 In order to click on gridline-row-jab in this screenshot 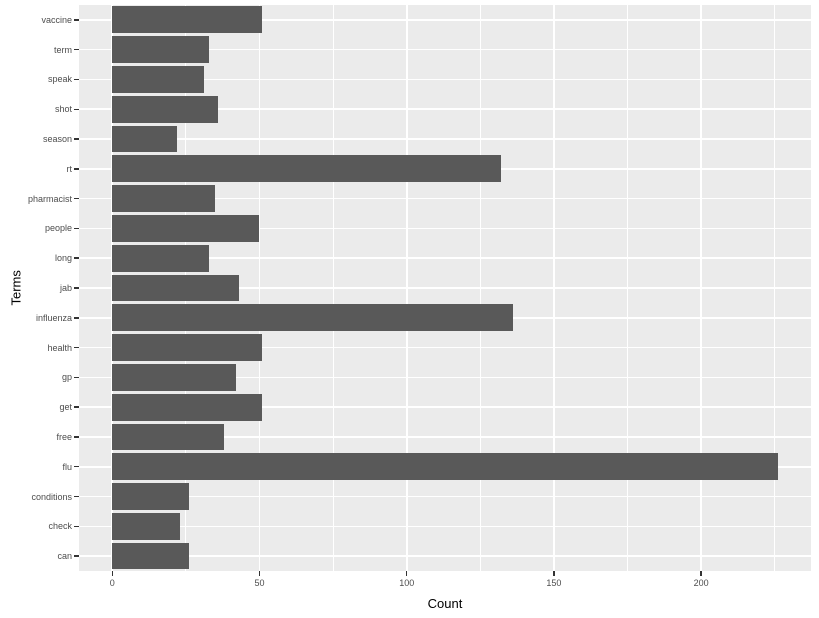, I will do `click(445, 288)`.